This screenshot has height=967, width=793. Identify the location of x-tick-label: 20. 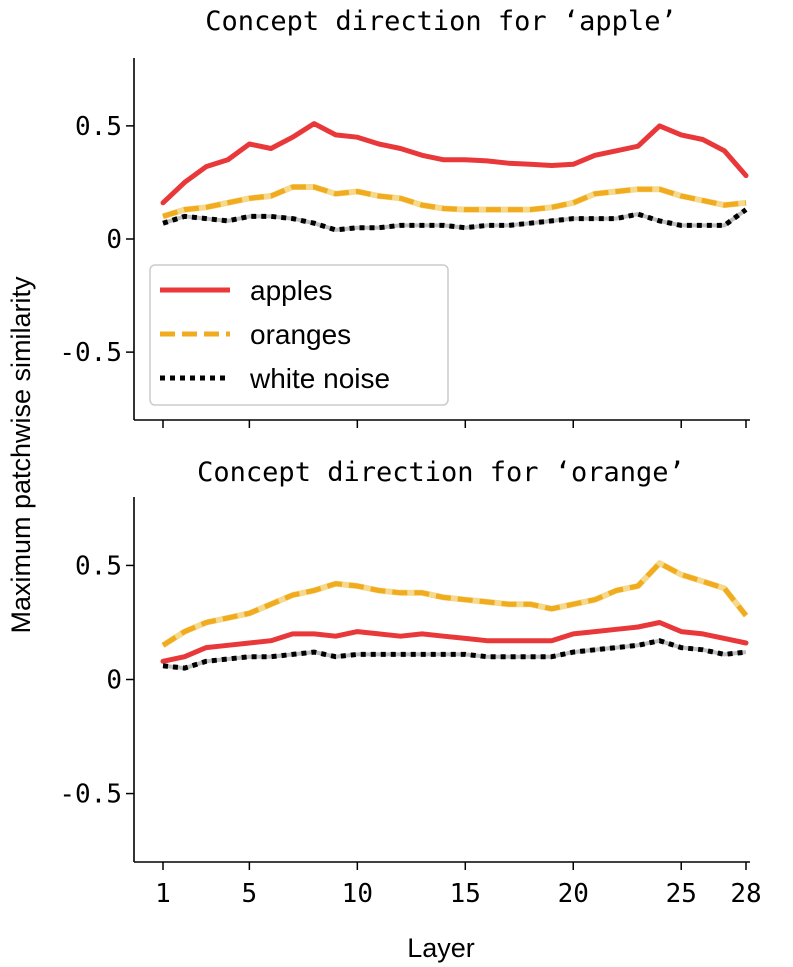
(573, 894).